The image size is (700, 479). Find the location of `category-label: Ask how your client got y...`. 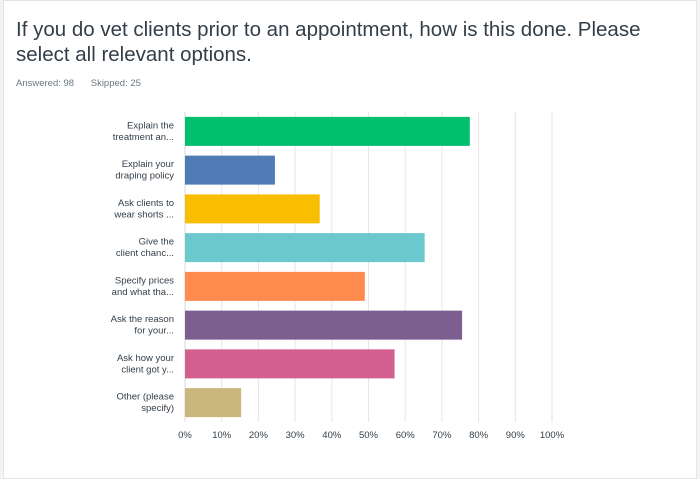

category-label: Ask how your client got y... is located at coordinates (145, 364).